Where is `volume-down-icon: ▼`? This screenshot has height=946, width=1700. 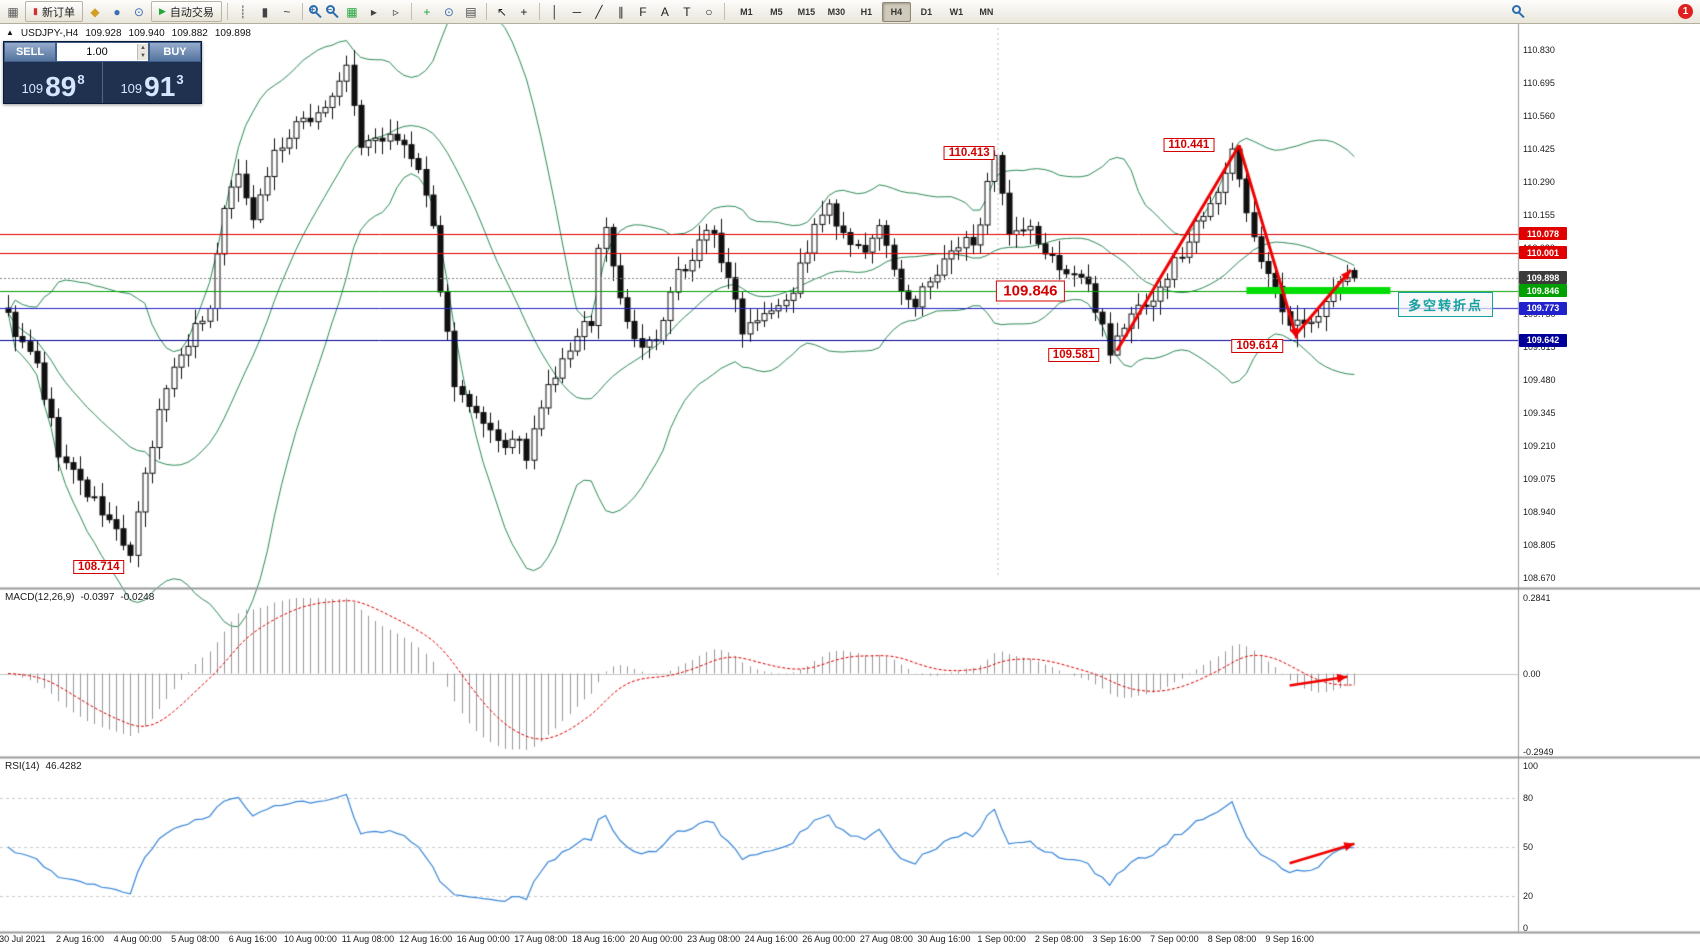
volume-down-icon: ▼ is located at coordinates (142, 56).